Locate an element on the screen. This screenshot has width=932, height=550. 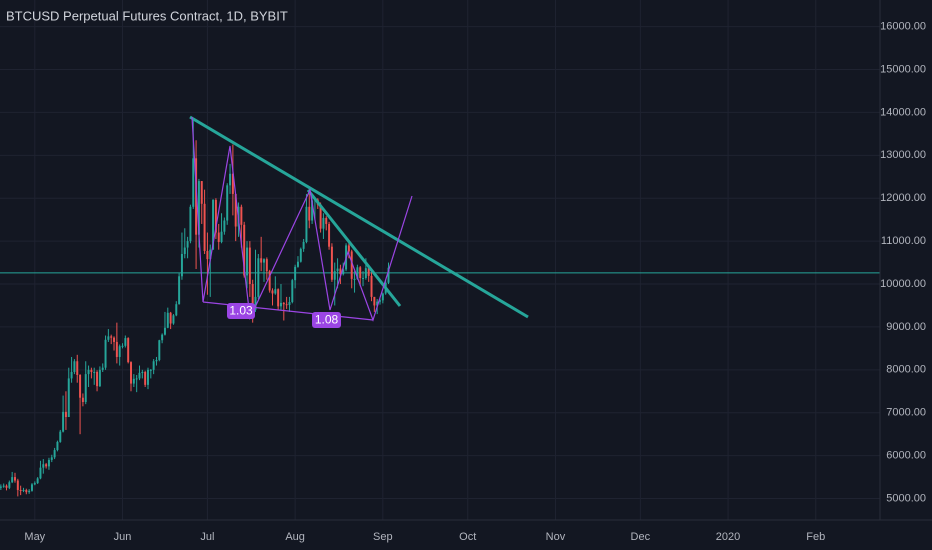
y-tick-label: 8000.00 is located at coordinates (906, 370).